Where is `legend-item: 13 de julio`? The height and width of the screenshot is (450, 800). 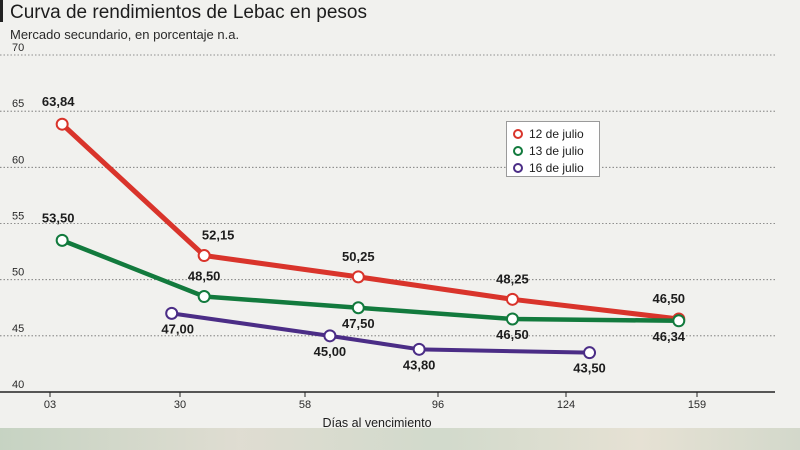 legend-item: 13 de julio is located at coordinates (556, 150).